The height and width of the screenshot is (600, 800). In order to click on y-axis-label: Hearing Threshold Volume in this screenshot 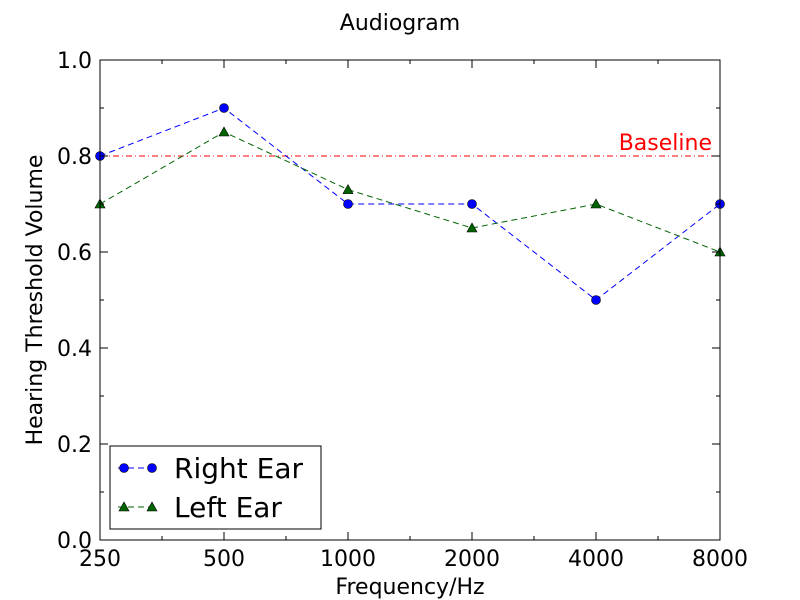, I will do `click(35, 300)`.